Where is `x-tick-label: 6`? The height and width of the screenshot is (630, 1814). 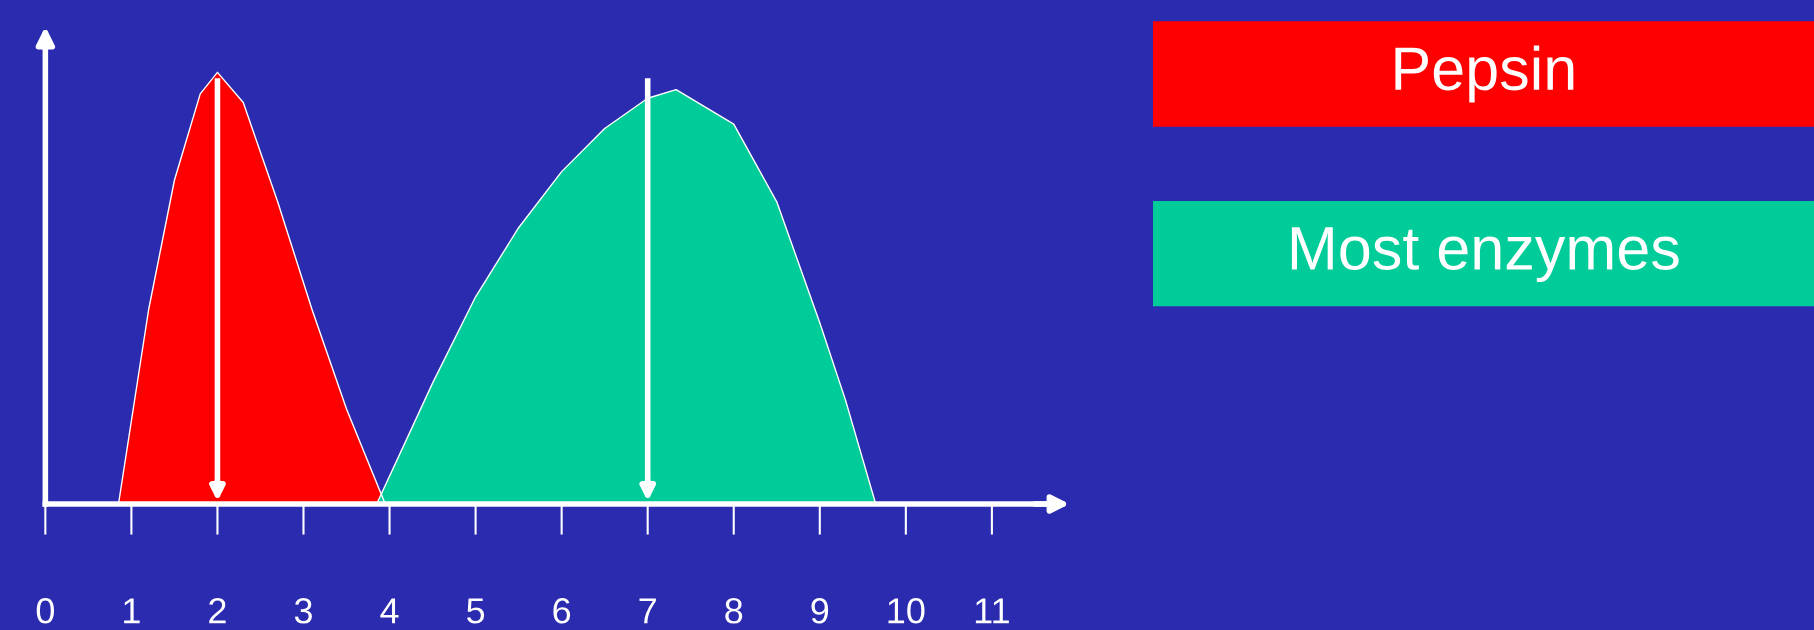
x-tick-label: 6 is located at coordinates (562, 611).